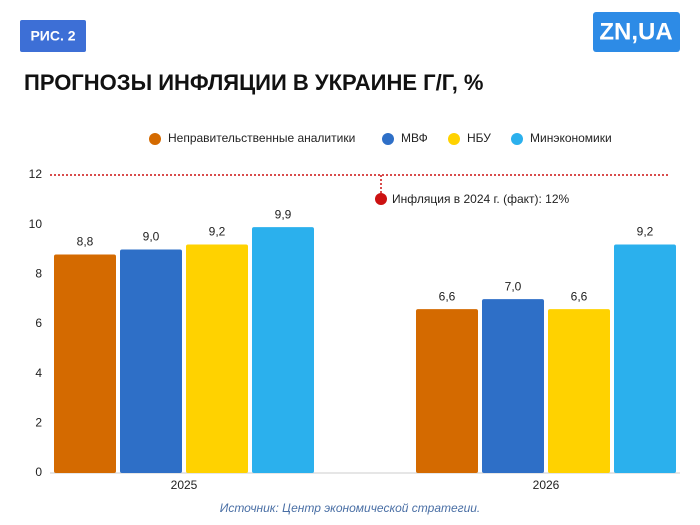  What do you see at coordinates (261, 138) in the screenshot?
I see `legend-label: Неправительственные аналитики` at bounding box center [261, 138].